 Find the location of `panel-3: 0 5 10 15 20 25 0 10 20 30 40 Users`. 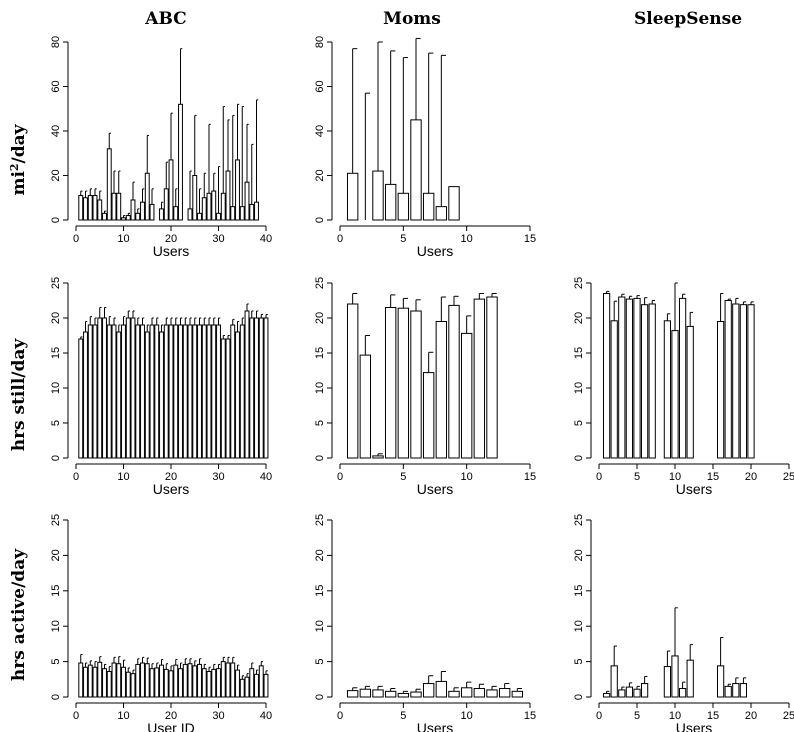

panel-3: 0 5 10 15 20 25 0 10 20 30 40 Users is located at coordinates (161, 387).